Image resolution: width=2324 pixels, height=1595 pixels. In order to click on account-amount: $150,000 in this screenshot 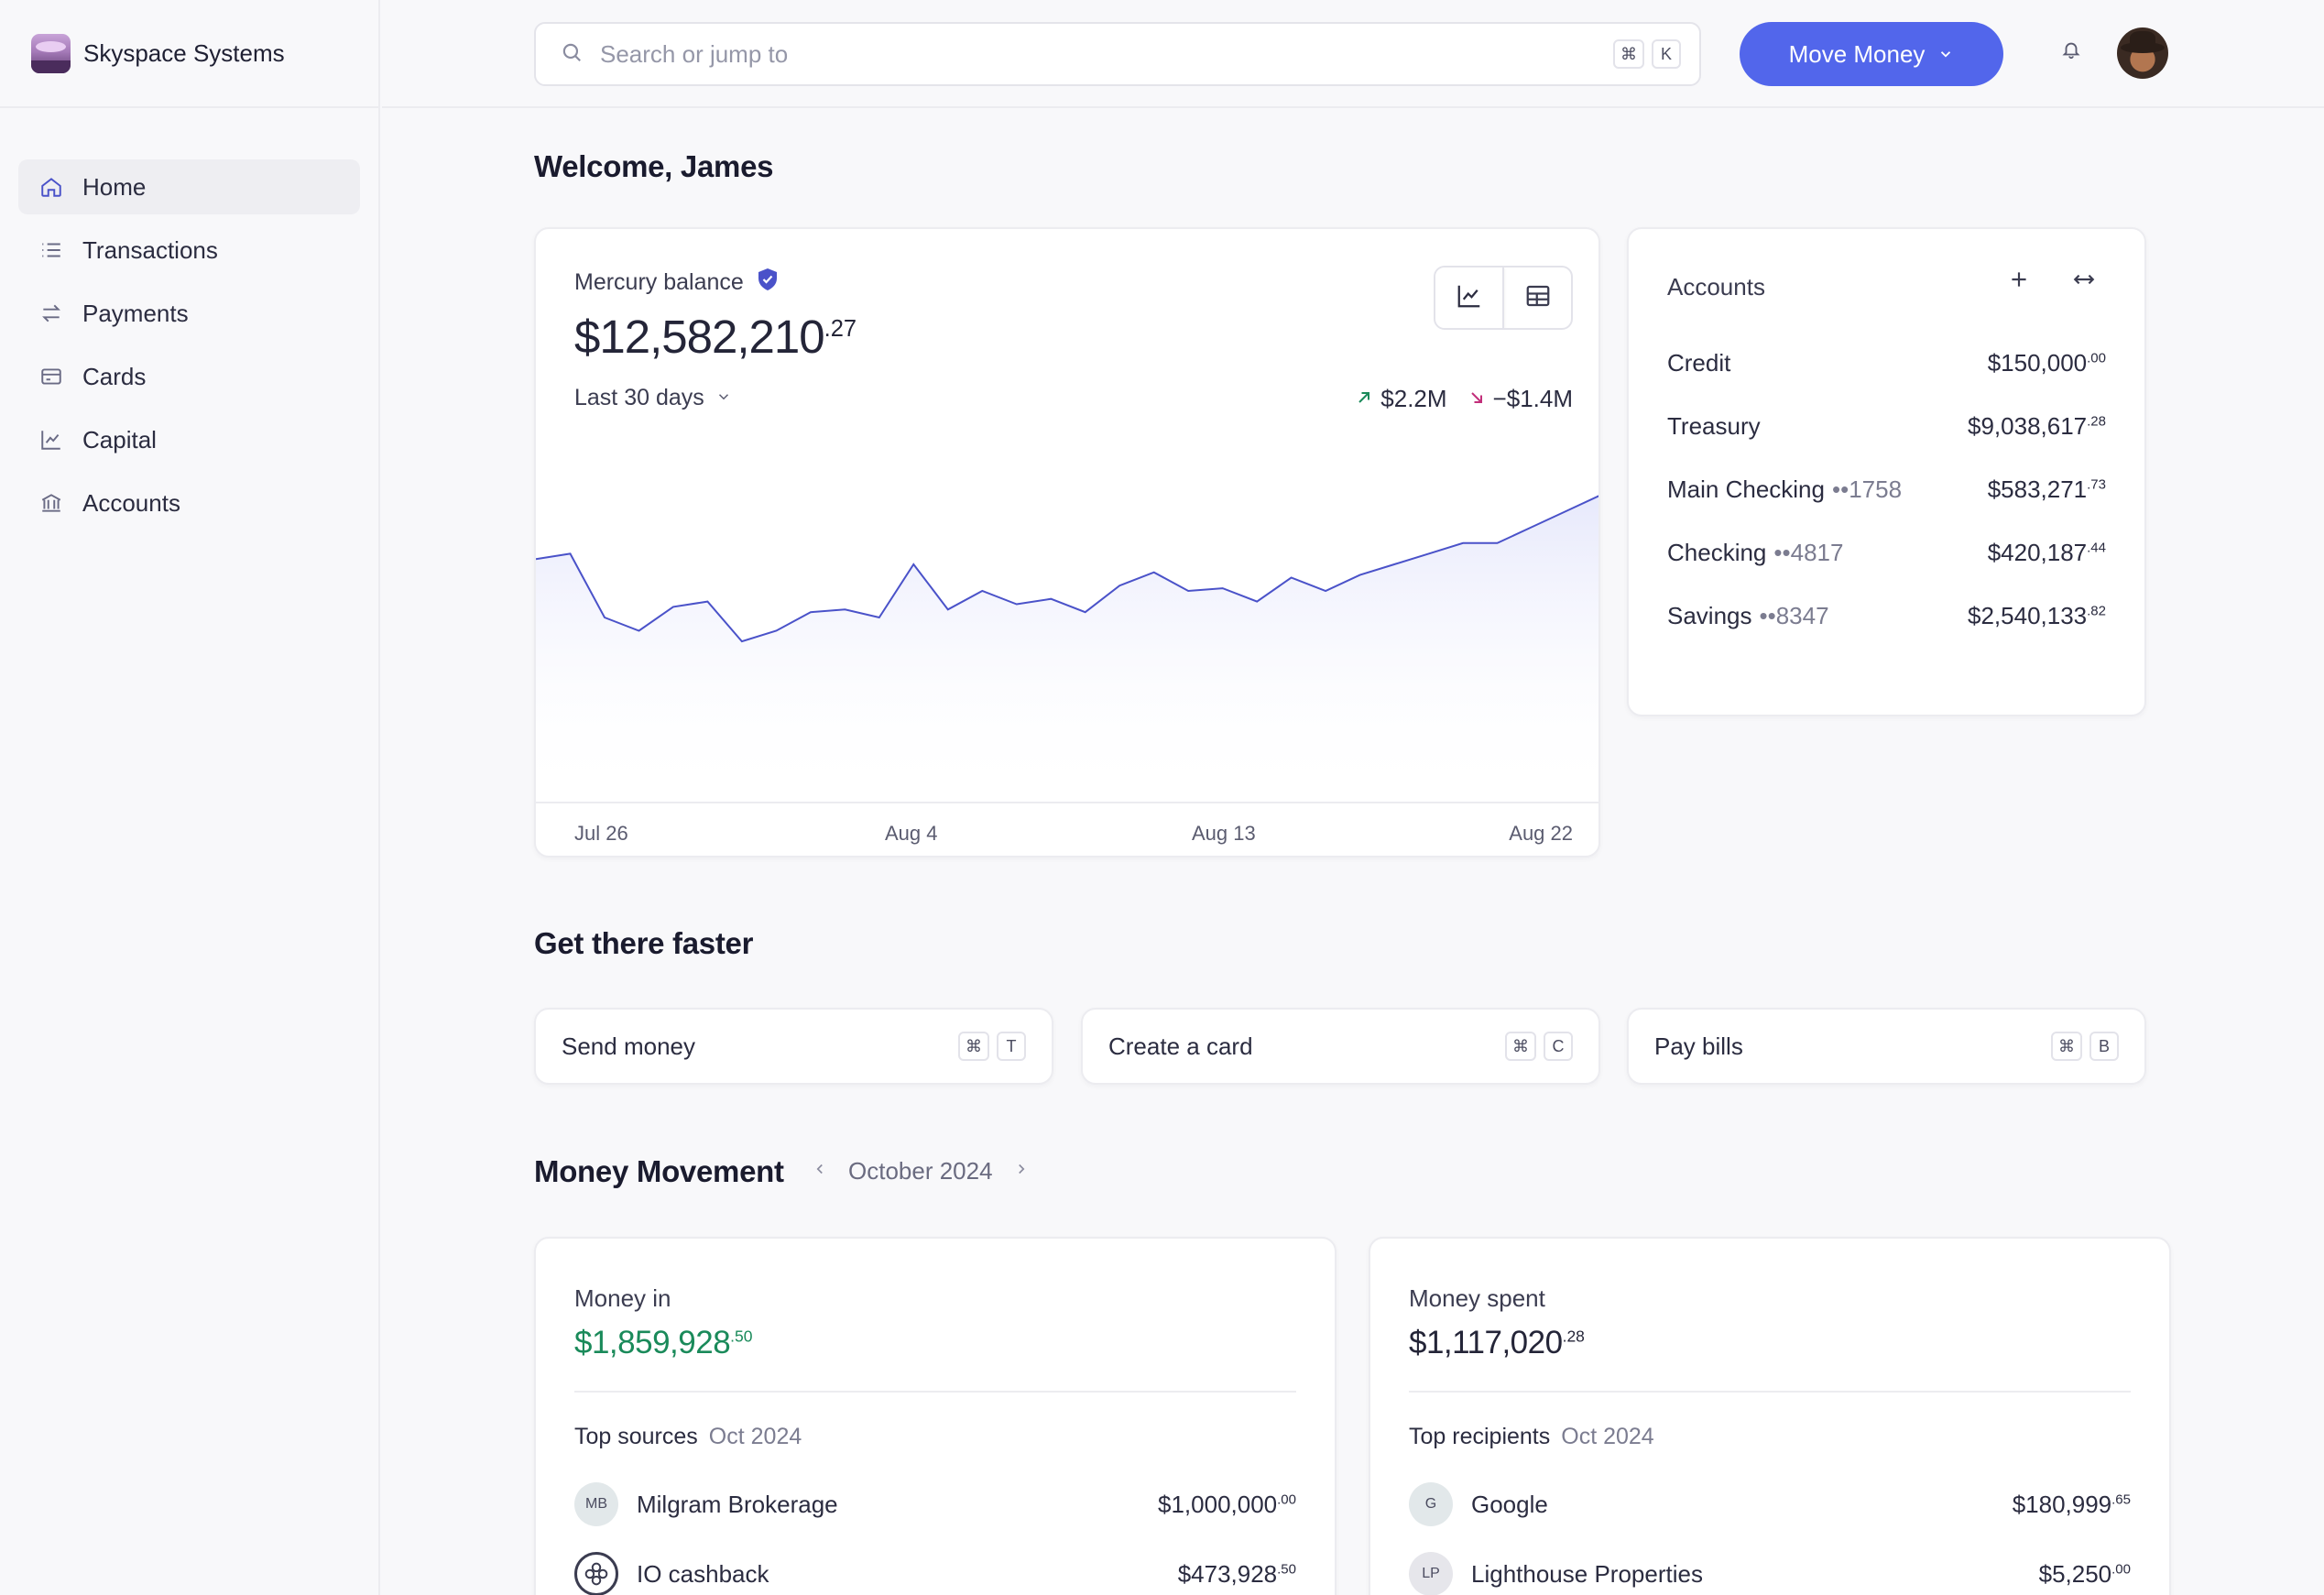, I will do `click(2037, 362)`.